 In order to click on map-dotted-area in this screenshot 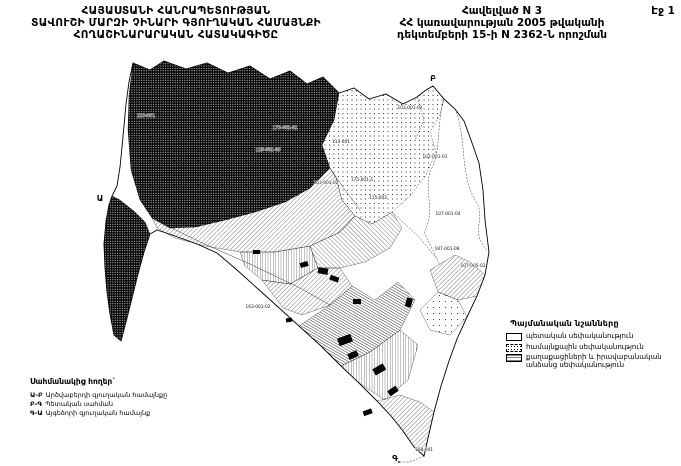, I will do `click(383, 155)`.